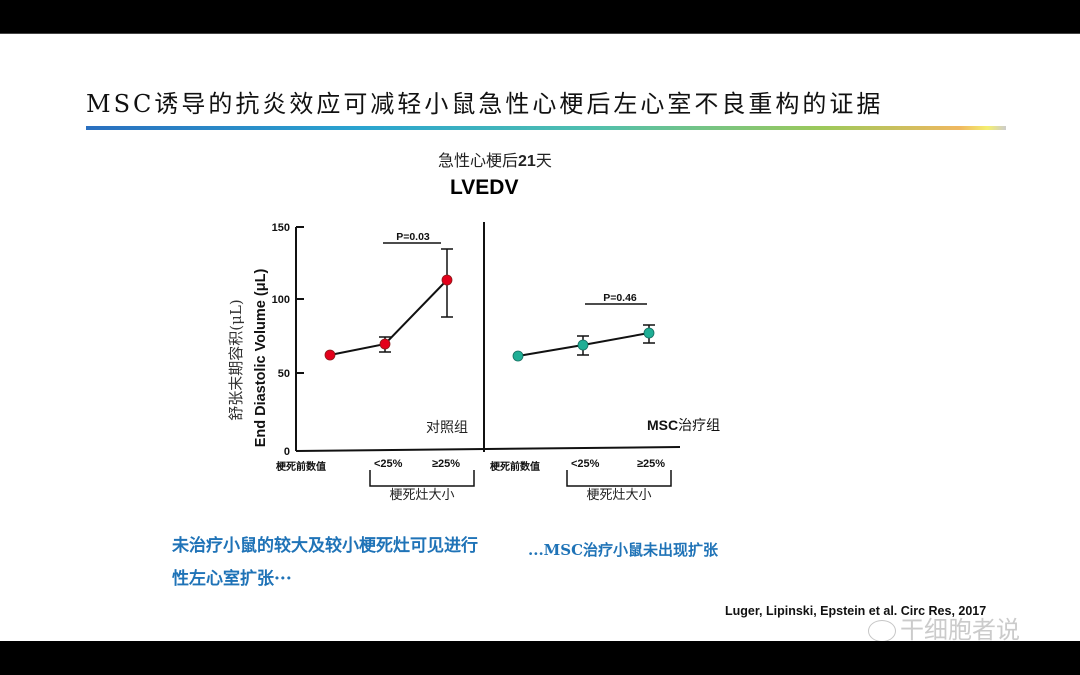  Describe the element at coordinates (281, 300) in the screenshot. I see `ytick-100: 100` at that location.